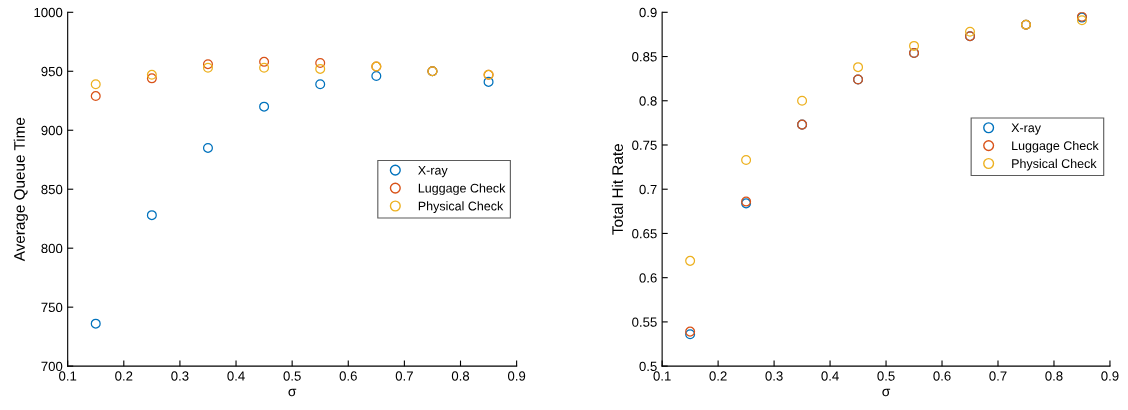 The image size is (1128, 410). I want to click on y-axis-title: Average Queue Time, so click(20, 189).